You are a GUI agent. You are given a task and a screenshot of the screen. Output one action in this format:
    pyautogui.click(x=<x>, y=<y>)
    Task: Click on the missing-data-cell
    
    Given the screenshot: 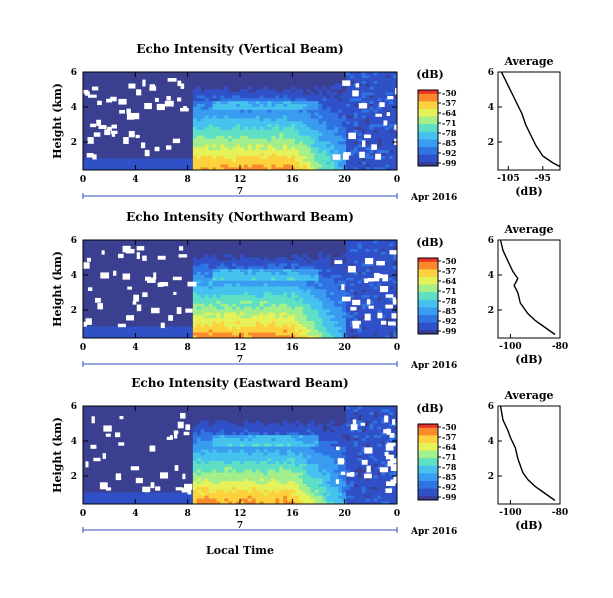 What is the action you would take?
    pyautogui.click(x=136, y=298)
    